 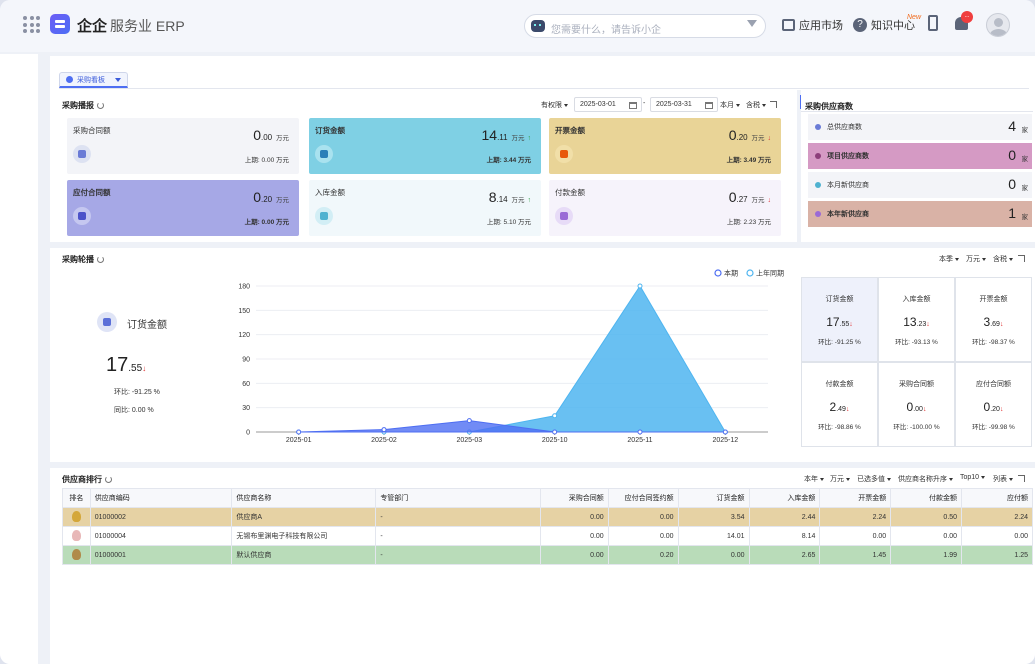 What do you see at coordinates (748, 222) in the screenshot?
I see `card-prev: 上期: 2.23 万元` at bounding box center [748, 222].